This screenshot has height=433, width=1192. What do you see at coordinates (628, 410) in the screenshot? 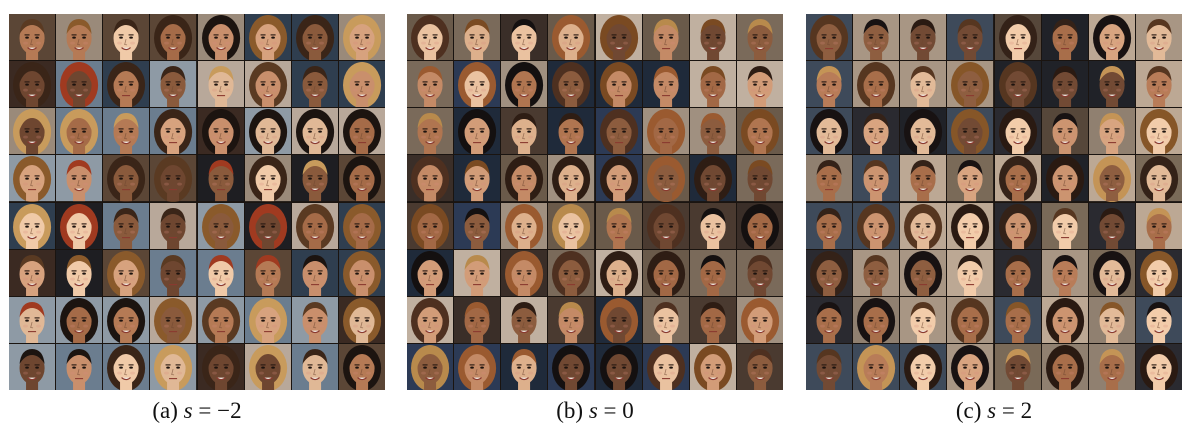
I see `caption-b-value: 0` at bounding box center [628, 410].